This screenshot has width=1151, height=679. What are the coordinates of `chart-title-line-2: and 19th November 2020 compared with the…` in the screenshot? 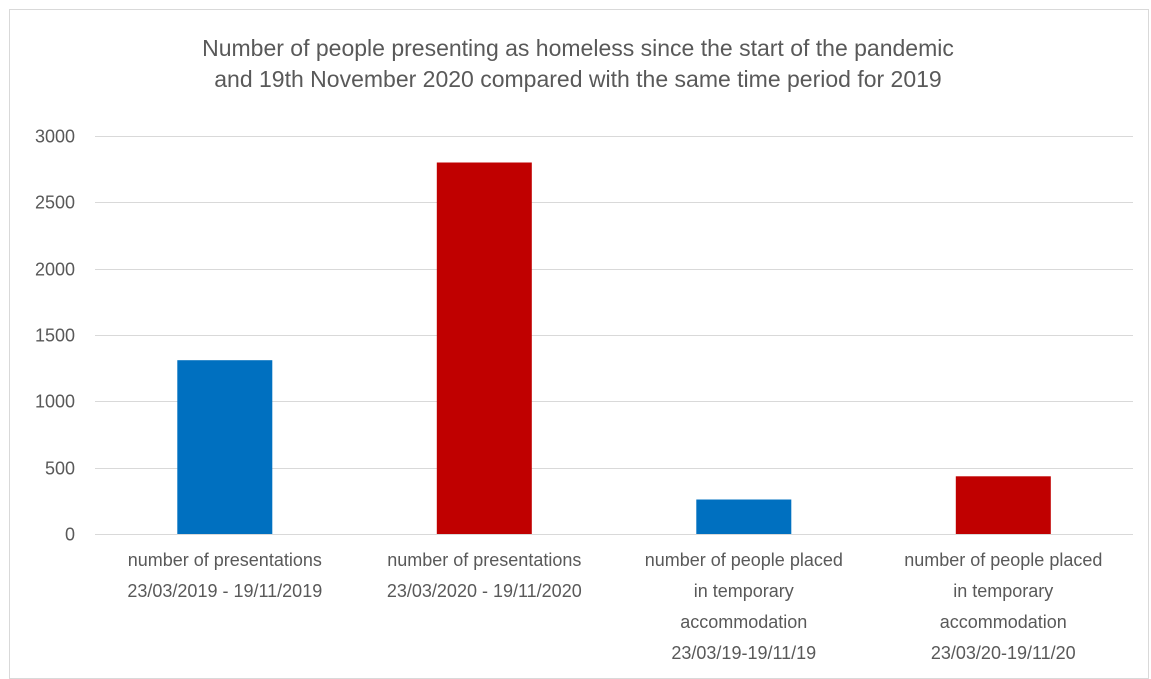 It's located at (577, 79).